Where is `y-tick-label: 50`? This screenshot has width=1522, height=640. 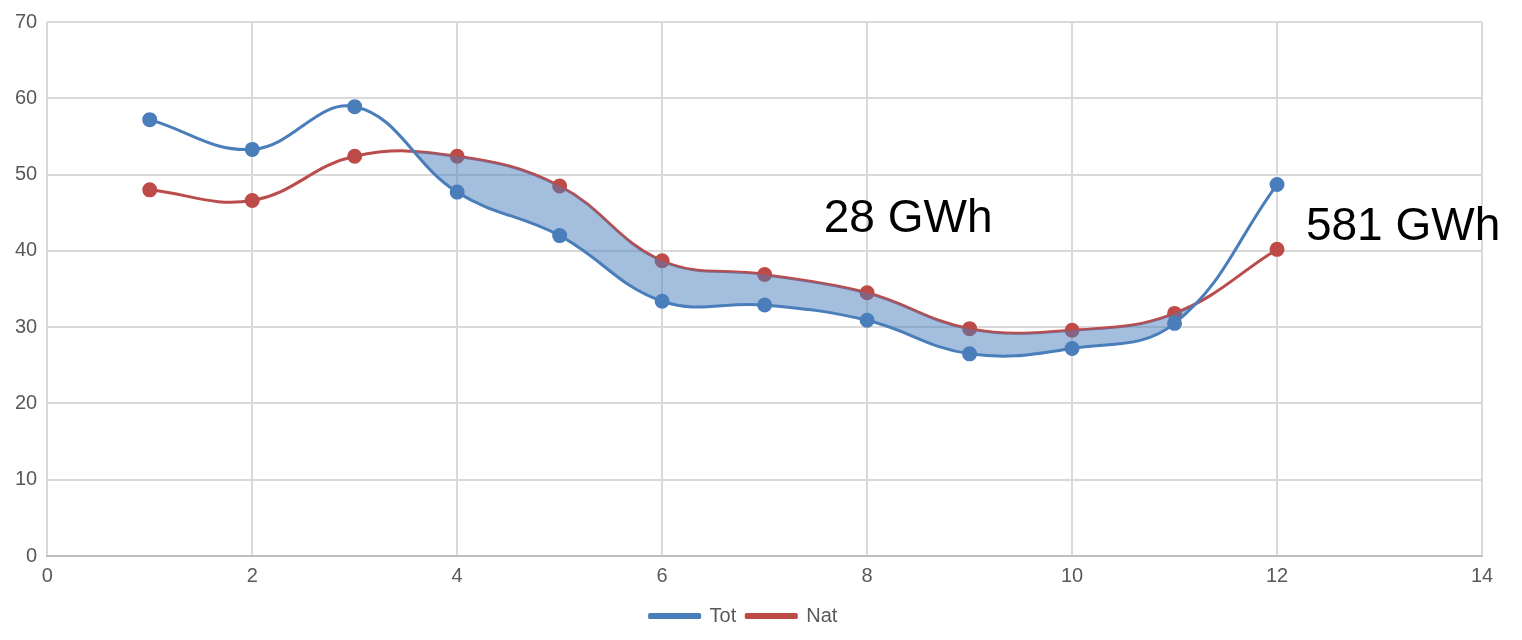
y-tick-label: 50 is located at coordinates (26, 173).